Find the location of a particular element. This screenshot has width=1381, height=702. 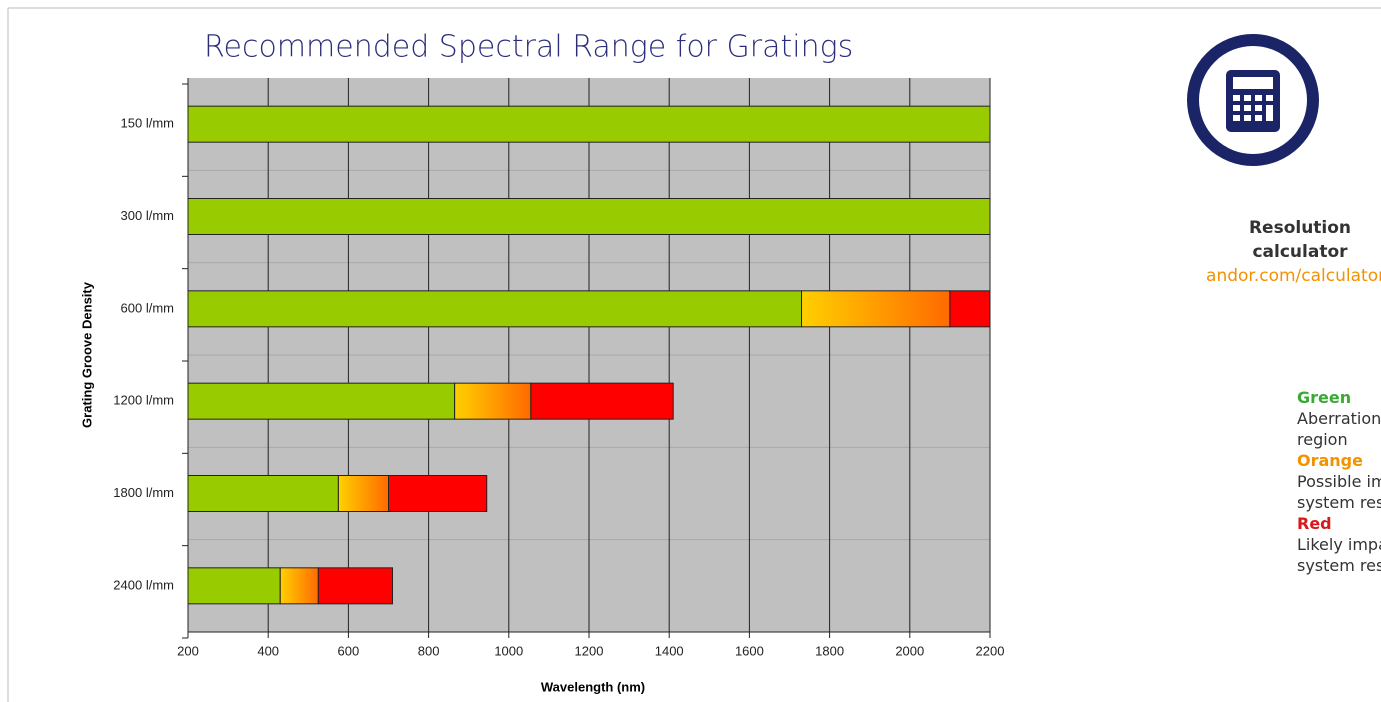

y-tick-label: 150 l/mm is located at coordinates (147, 123).